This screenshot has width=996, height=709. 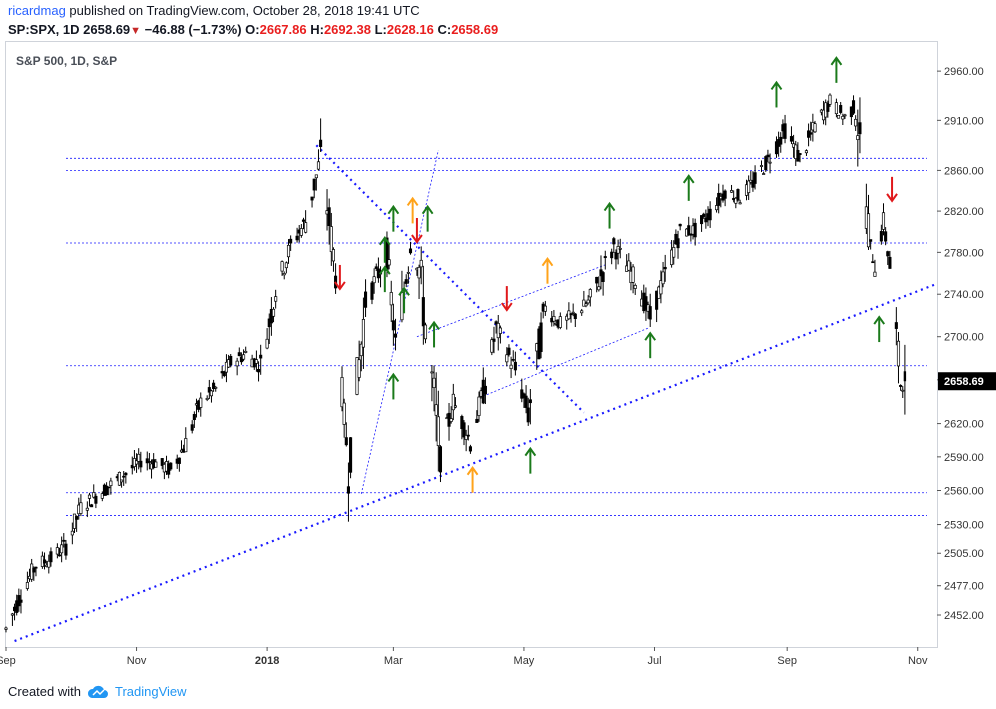 What do you see at coordinates (44, 29) in the screenshot?
I see `symbol-label: SP:SPX, 1D` at bounding box center [44, 29].